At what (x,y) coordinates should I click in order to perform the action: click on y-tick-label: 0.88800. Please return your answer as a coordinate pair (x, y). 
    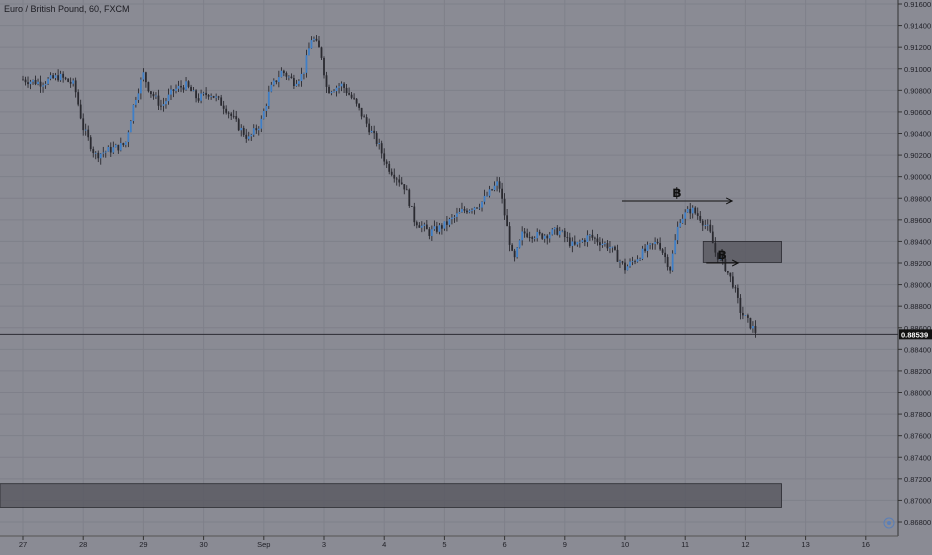
    Looking at the image, I should click on (917, 306).